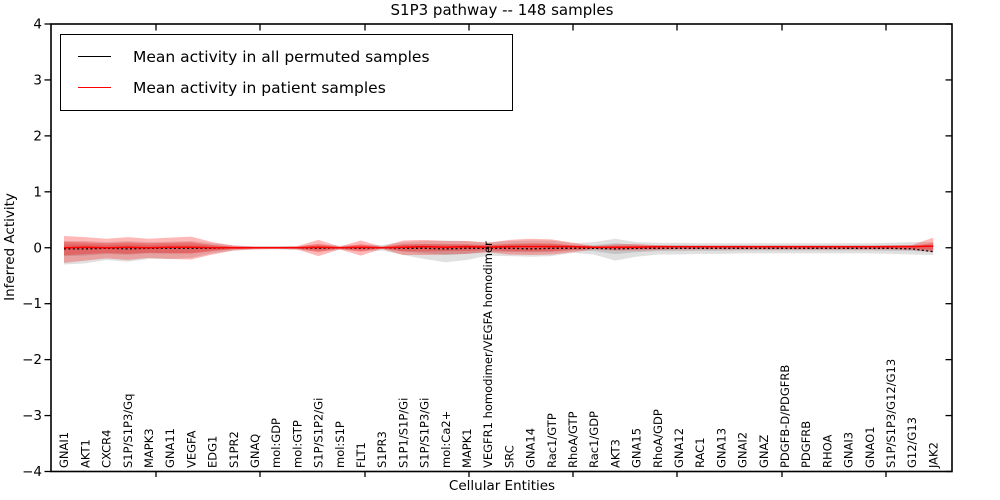 The width and height of the screenshot is (1000, 500). Describe the element at coordinates (32, 472) in the screenshot. I see `y-tick-label: −4` at that location.